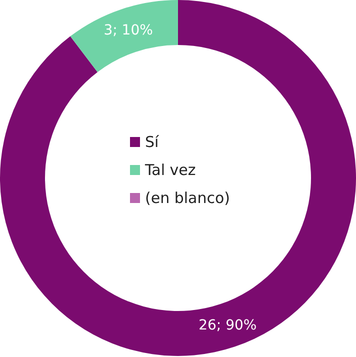 Image resolution: width=356 pixels, height=357 pixels. I want to click on legend-label: Sí, so click(152, 142).